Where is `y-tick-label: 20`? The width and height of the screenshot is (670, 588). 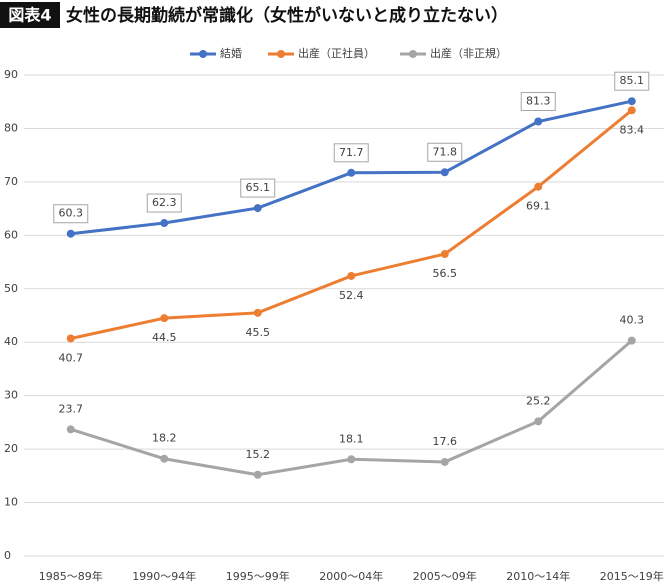 y-tick-label: 20 is located at coordinates (11, 448).